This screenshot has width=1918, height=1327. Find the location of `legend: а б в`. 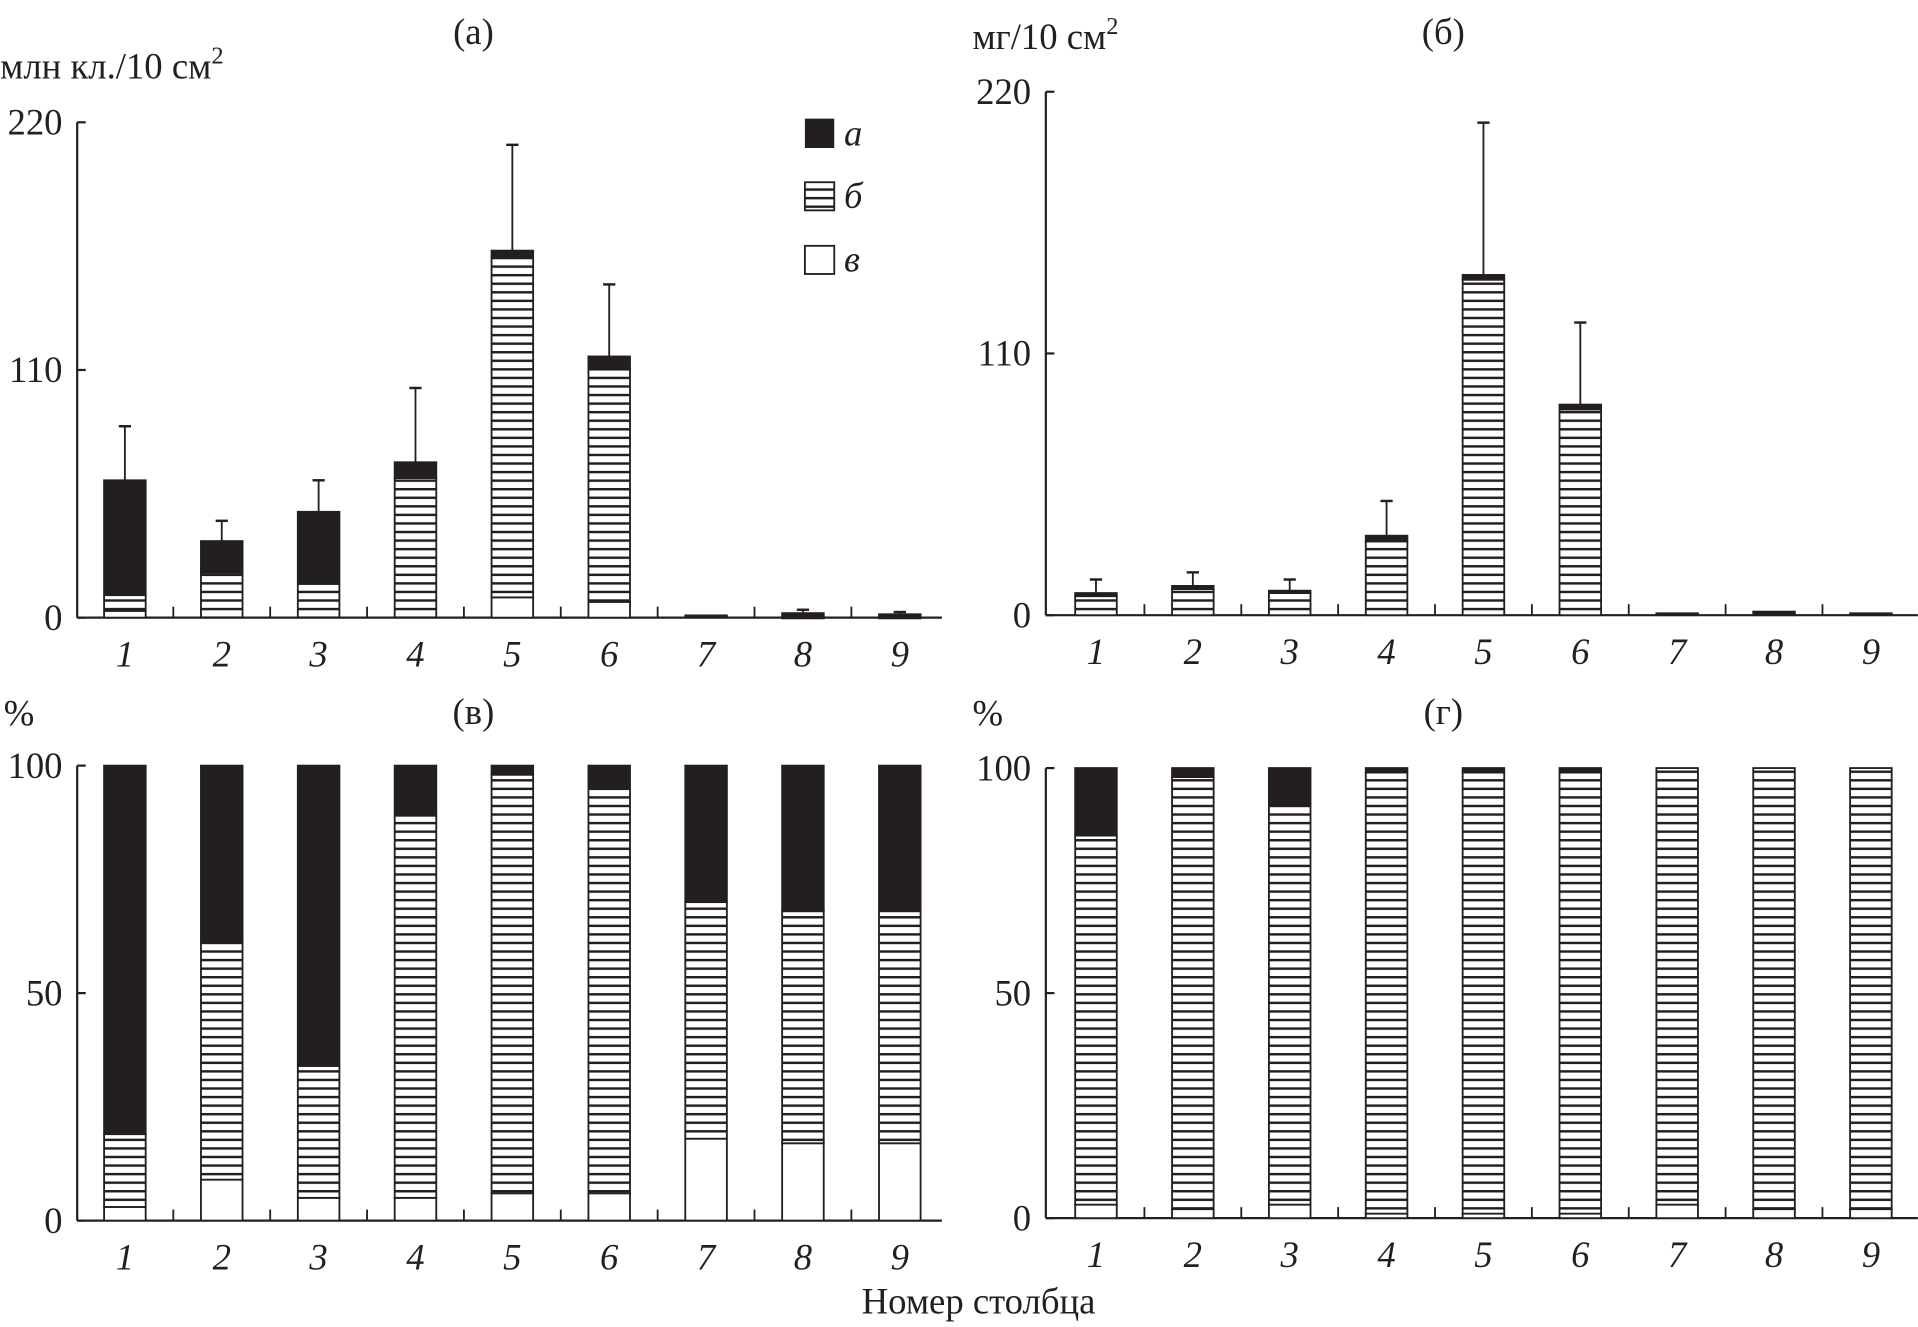

legend: а б в is located at coordinates (833, 196).